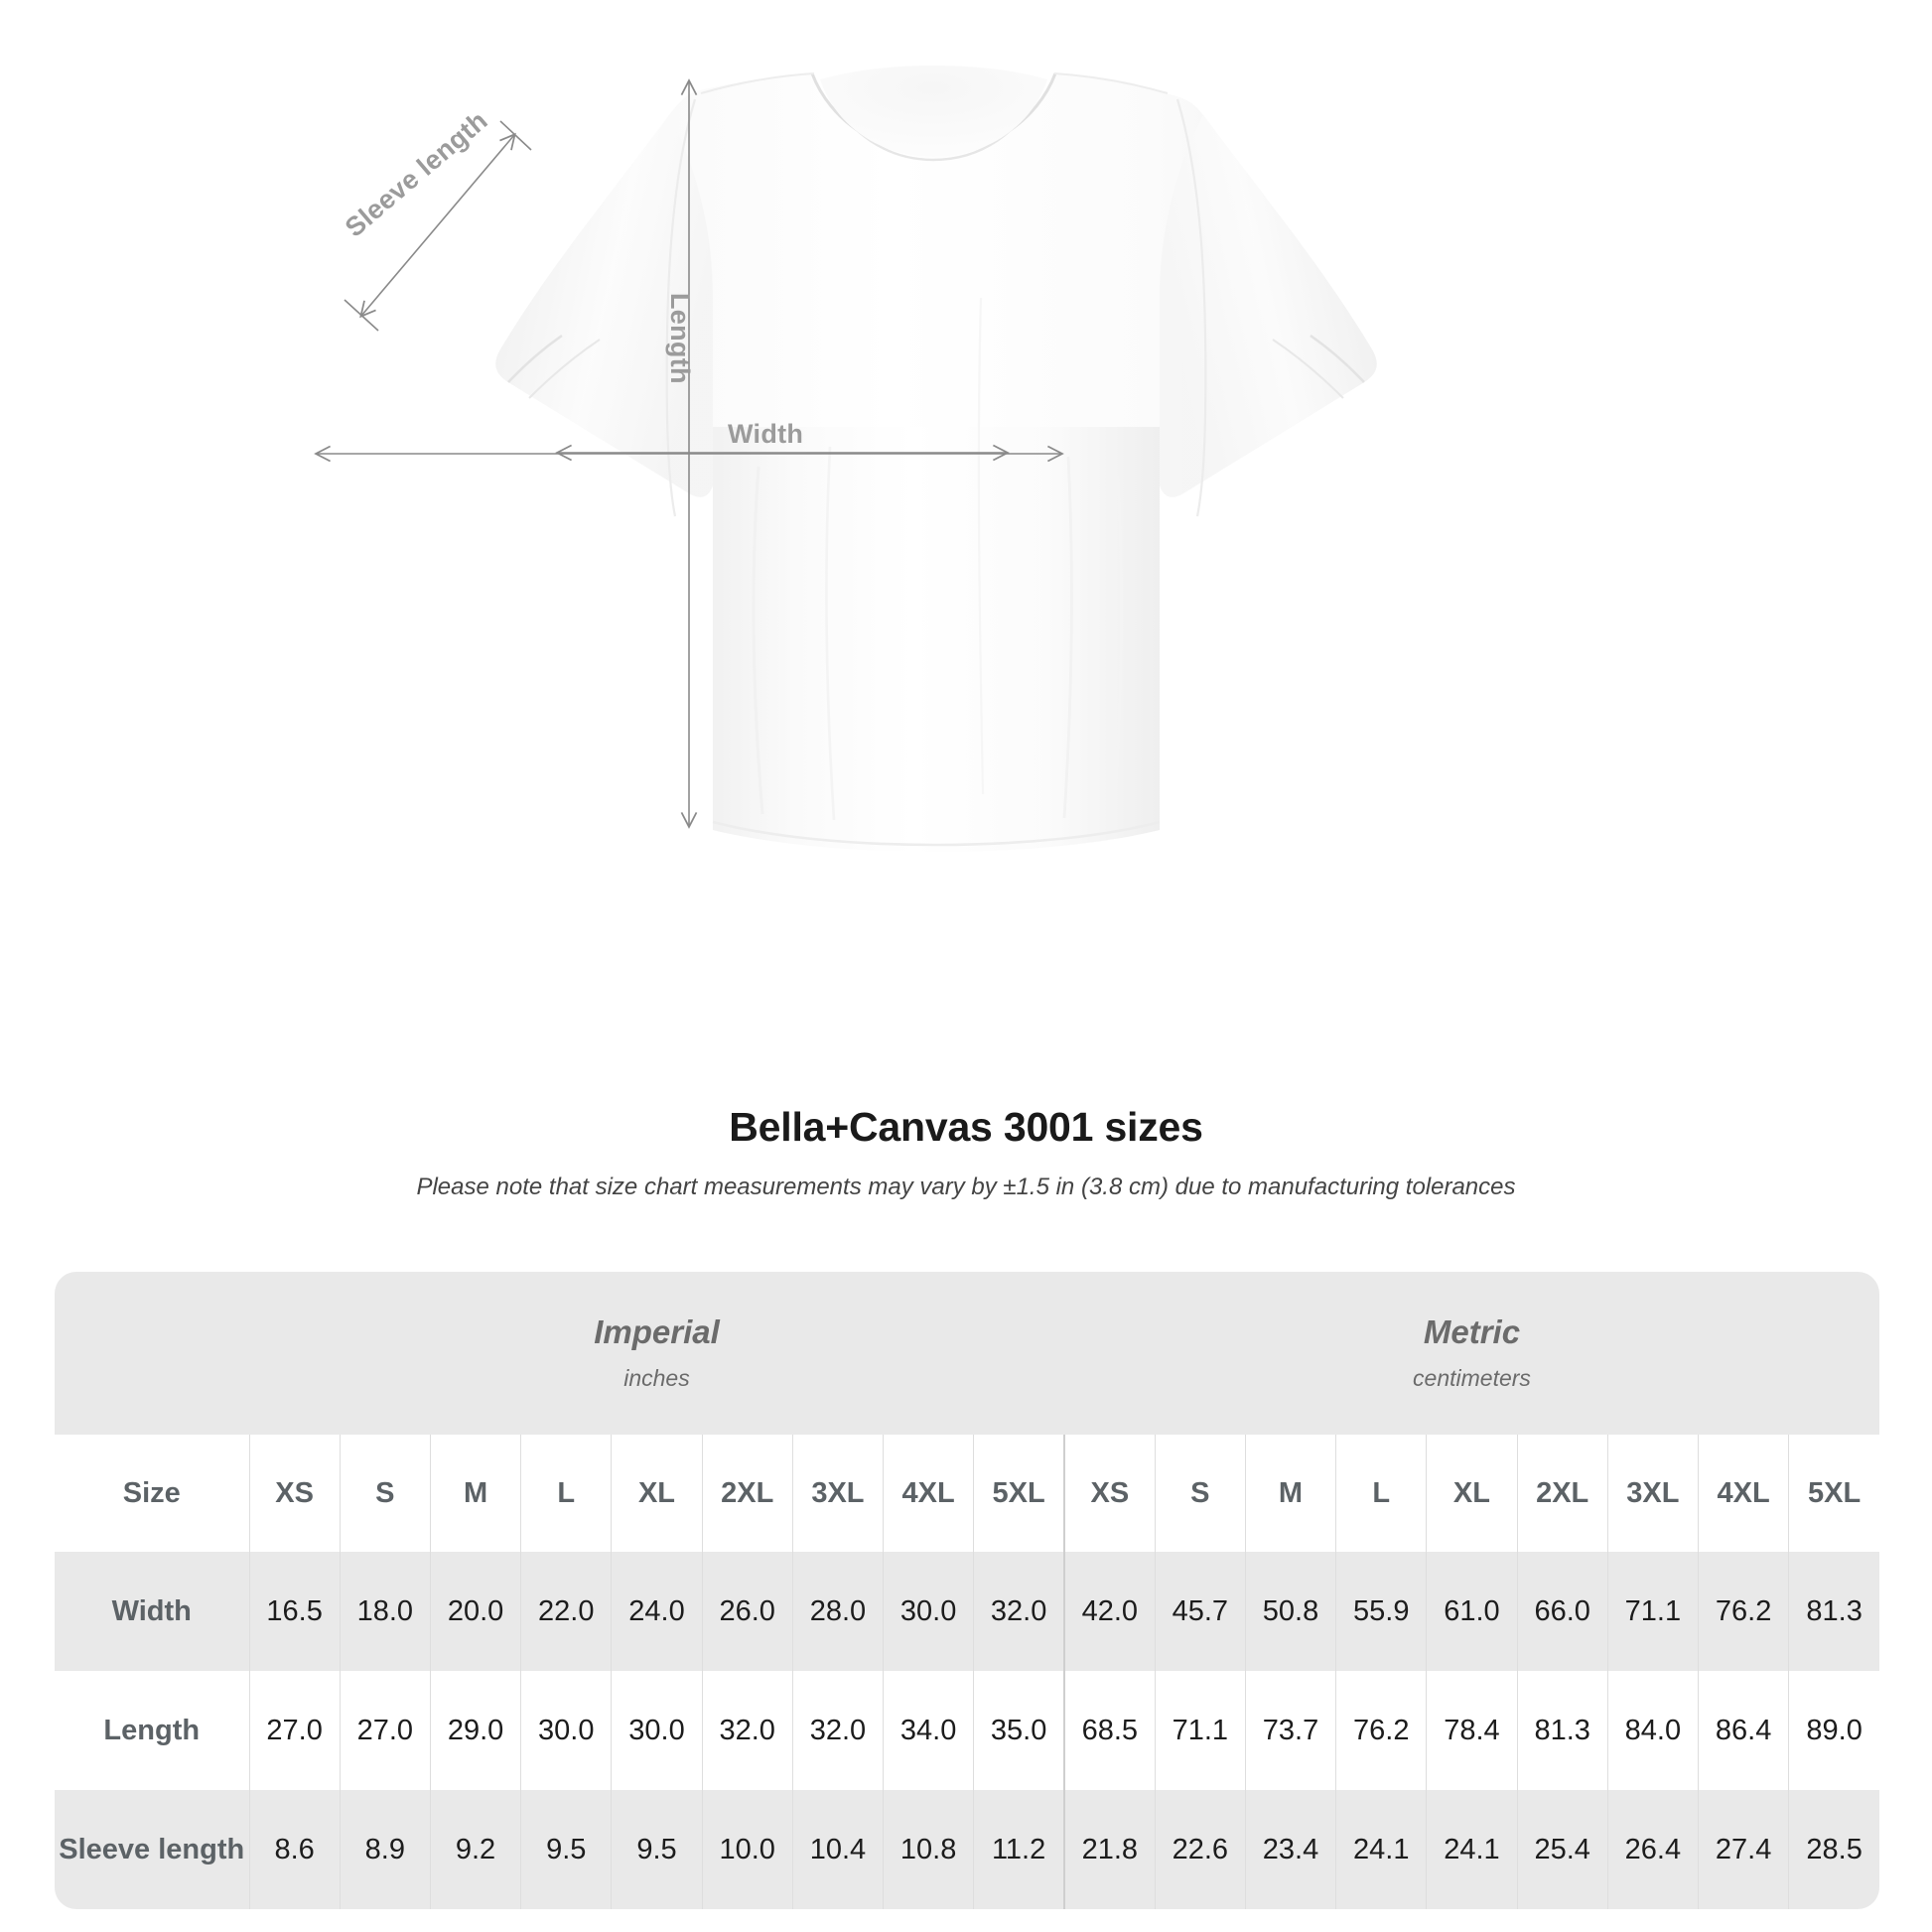 This screenshot has height=1932, width=1932. What do you see at coordinates (1743, 1730) in the screenshot?
I see `cell-metric-4xl: 86.4` at bounding box center [1743, 1730].